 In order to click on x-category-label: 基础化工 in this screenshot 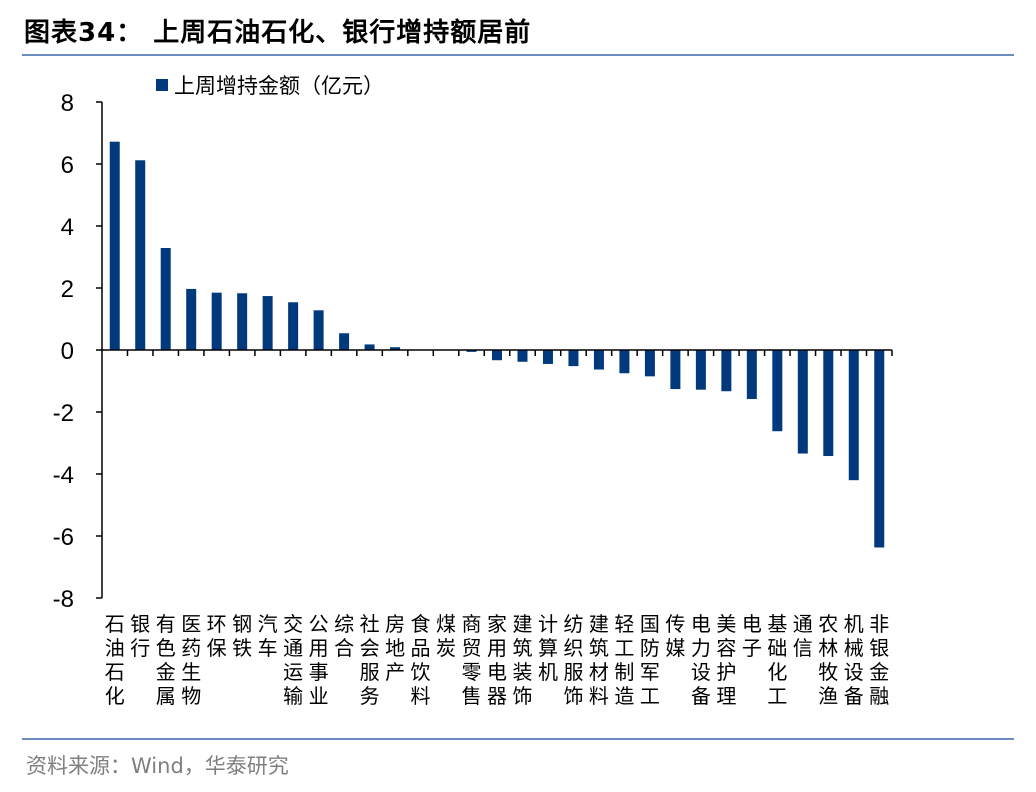, I will do `click(777, 660)`.